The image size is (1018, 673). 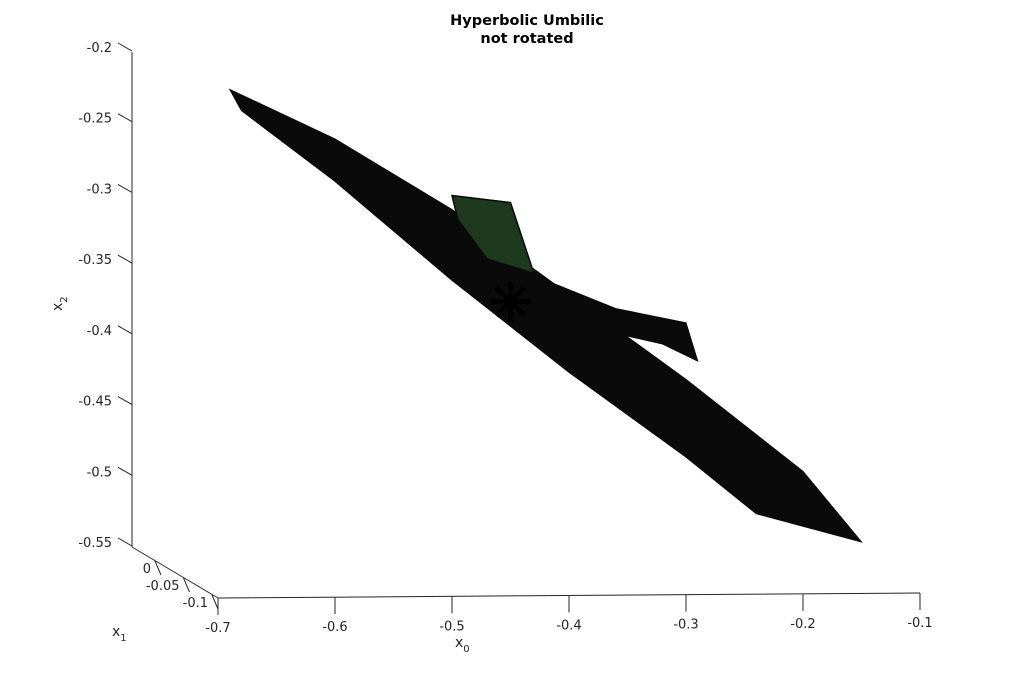 I want to click on x1-axis-label: x1, so click(x=119, y=634).